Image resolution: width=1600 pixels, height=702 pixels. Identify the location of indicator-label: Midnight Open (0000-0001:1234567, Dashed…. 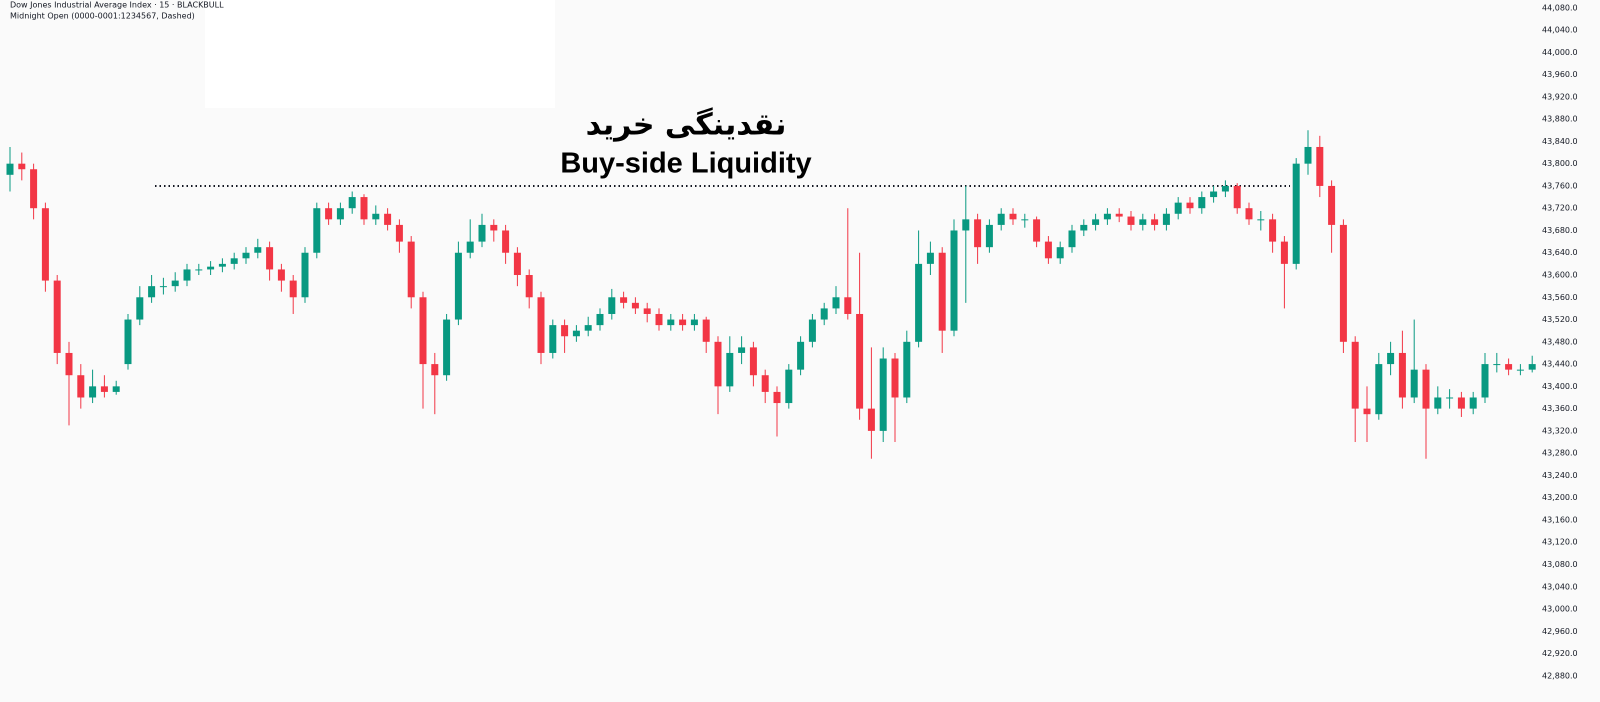
(102, 16).